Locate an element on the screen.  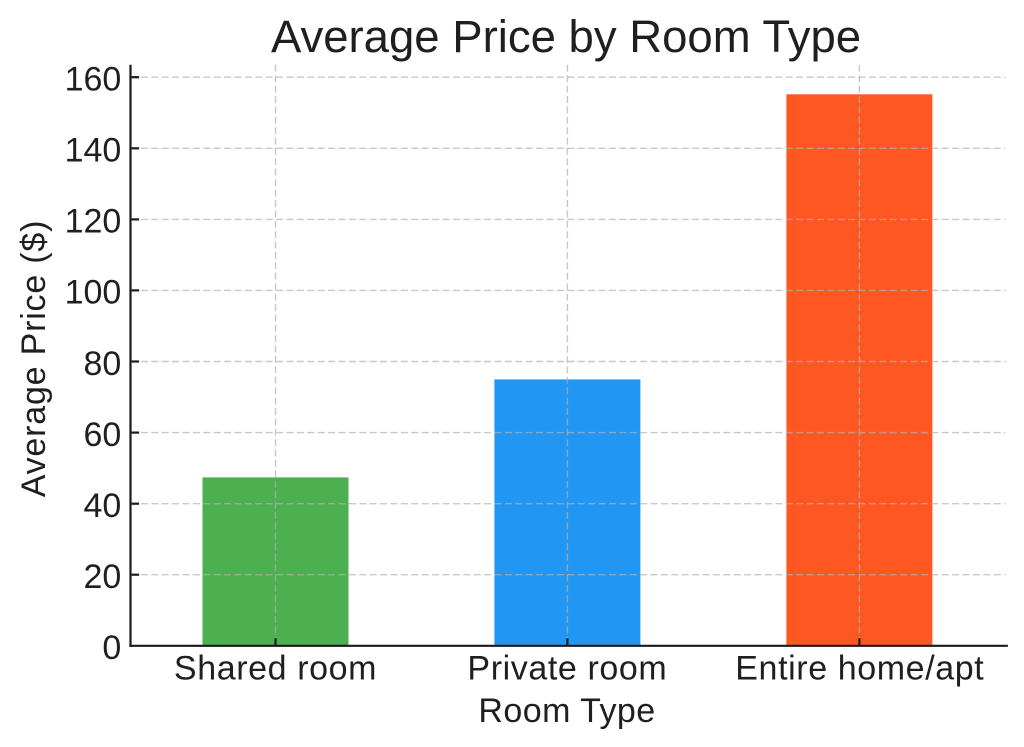
svg-text: Average Price by Room Type is located at coordinates (566, 36).